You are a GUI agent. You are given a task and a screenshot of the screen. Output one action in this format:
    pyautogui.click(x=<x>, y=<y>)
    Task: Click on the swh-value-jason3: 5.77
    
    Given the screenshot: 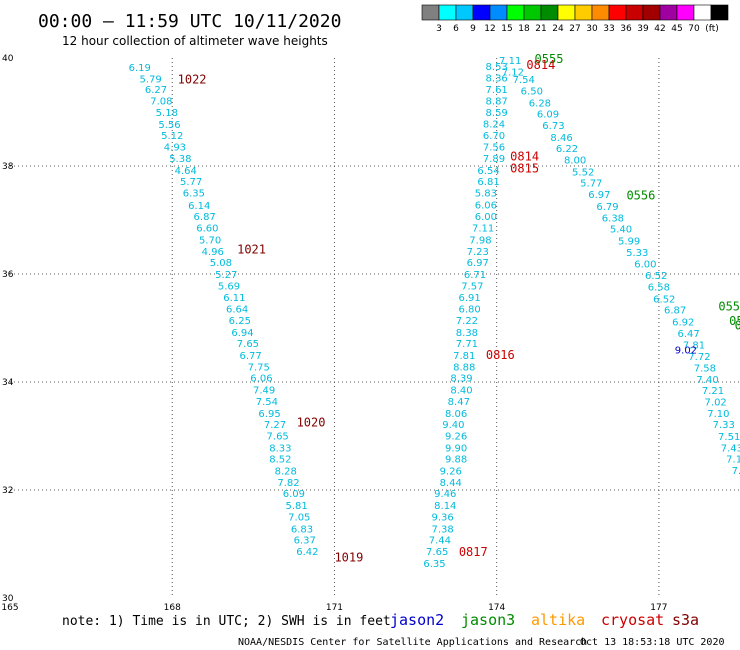 What is the action you would take?
    pyautogui.click(x=591, y=184)
    